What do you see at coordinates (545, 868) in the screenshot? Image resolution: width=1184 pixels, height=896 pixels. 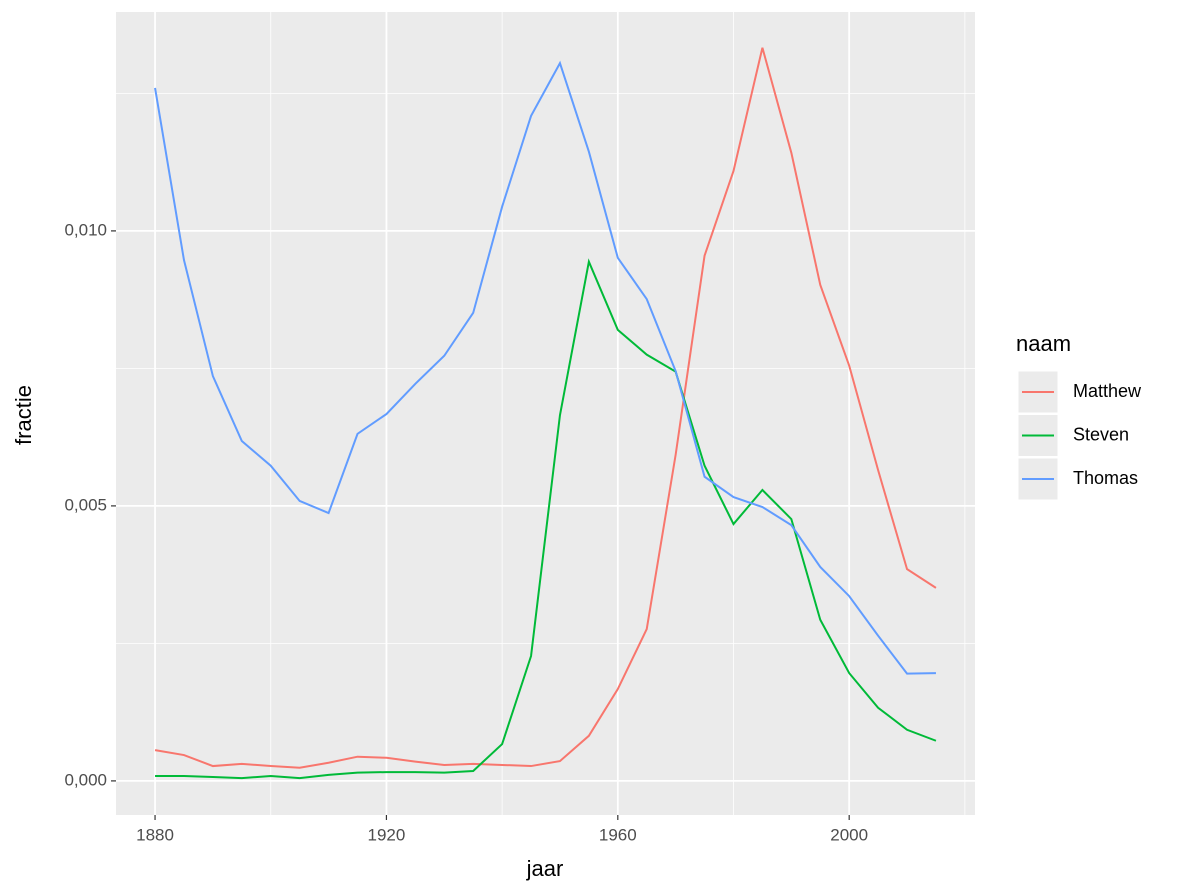 I see `x-axis-title: jaar` at bounding box center [545, 868].